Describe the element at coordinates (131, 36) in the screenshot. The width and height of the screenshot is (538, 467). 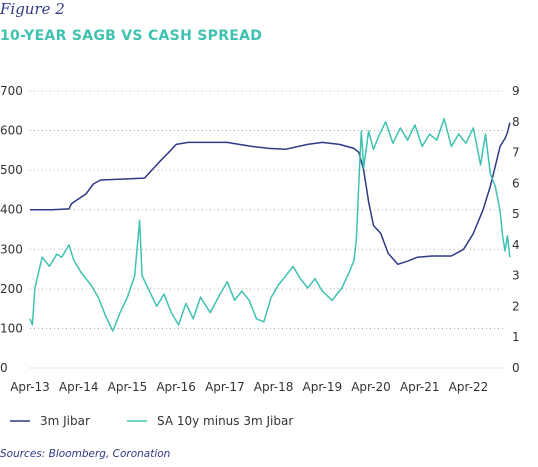
I see `chart-title: 10-YEAR SAGB VS CASH SPREAD` at that location.